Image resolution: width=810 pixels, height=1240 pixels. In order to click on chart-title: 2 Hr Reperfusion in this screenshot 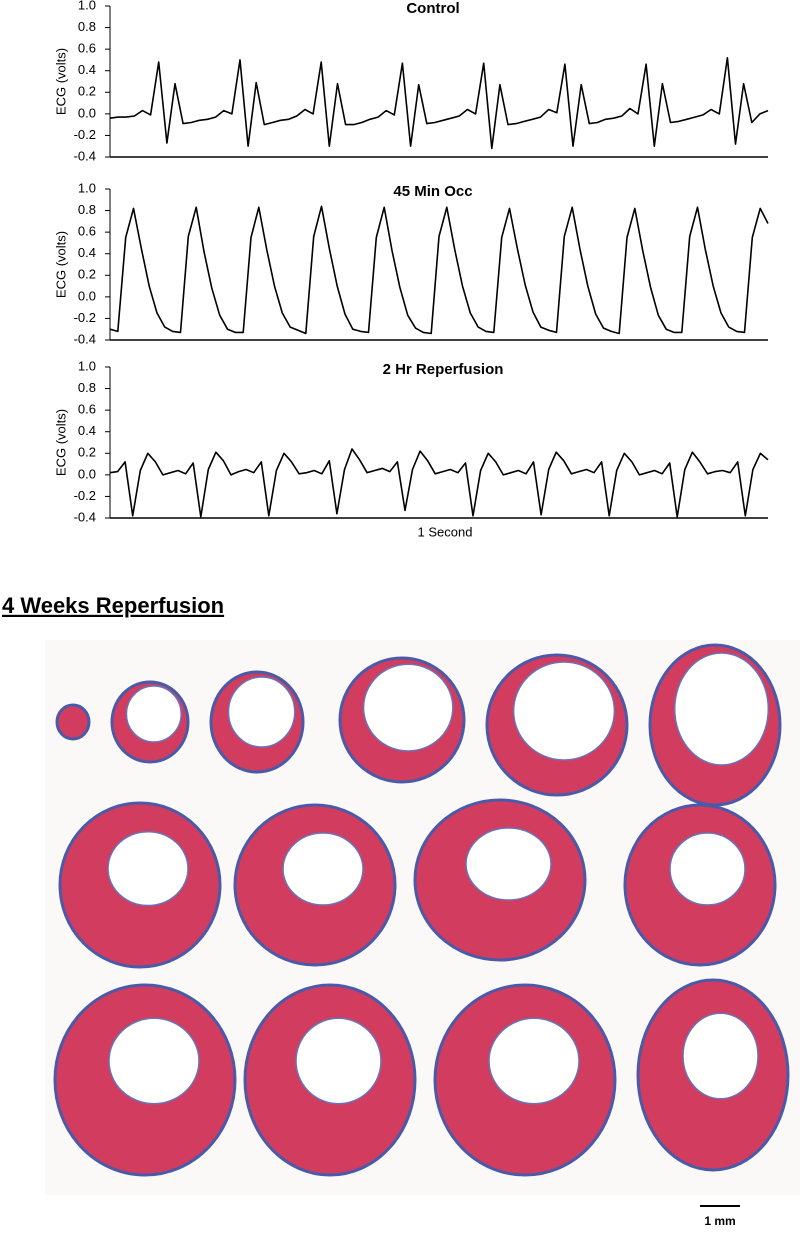, I will do `click(443, 369)`.